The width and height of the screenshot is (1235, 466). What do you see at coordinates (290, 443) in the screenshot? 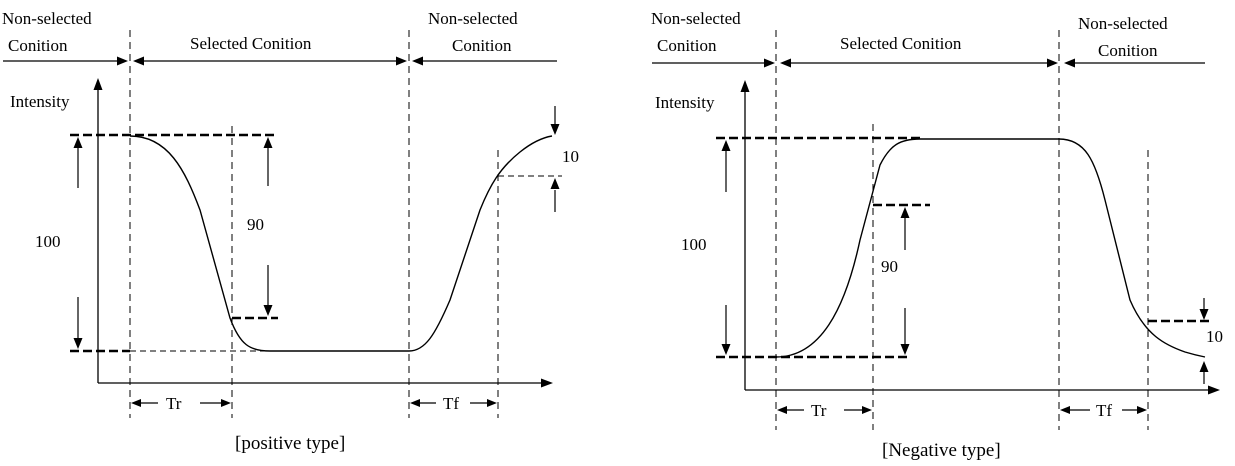
I see `caption: [positive type]` at bounding box center [290, 443].